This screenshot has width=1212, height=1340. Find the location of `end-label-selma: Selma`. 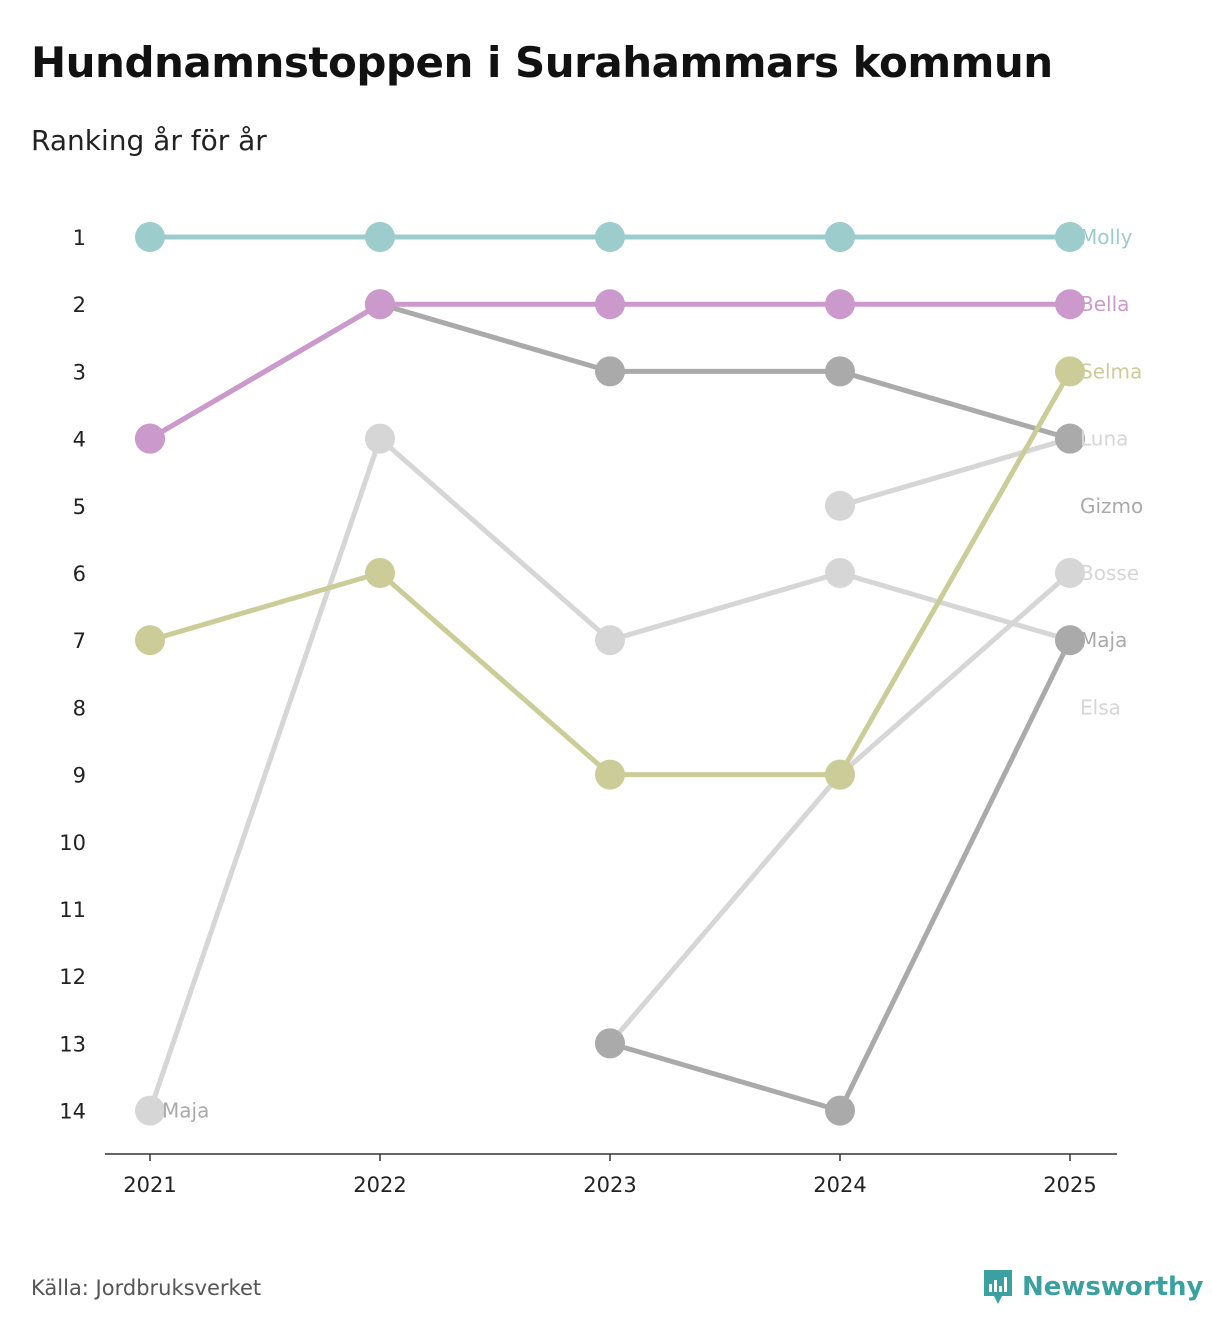

end-label-selma: Selma is located at coordinates (1111, 371).